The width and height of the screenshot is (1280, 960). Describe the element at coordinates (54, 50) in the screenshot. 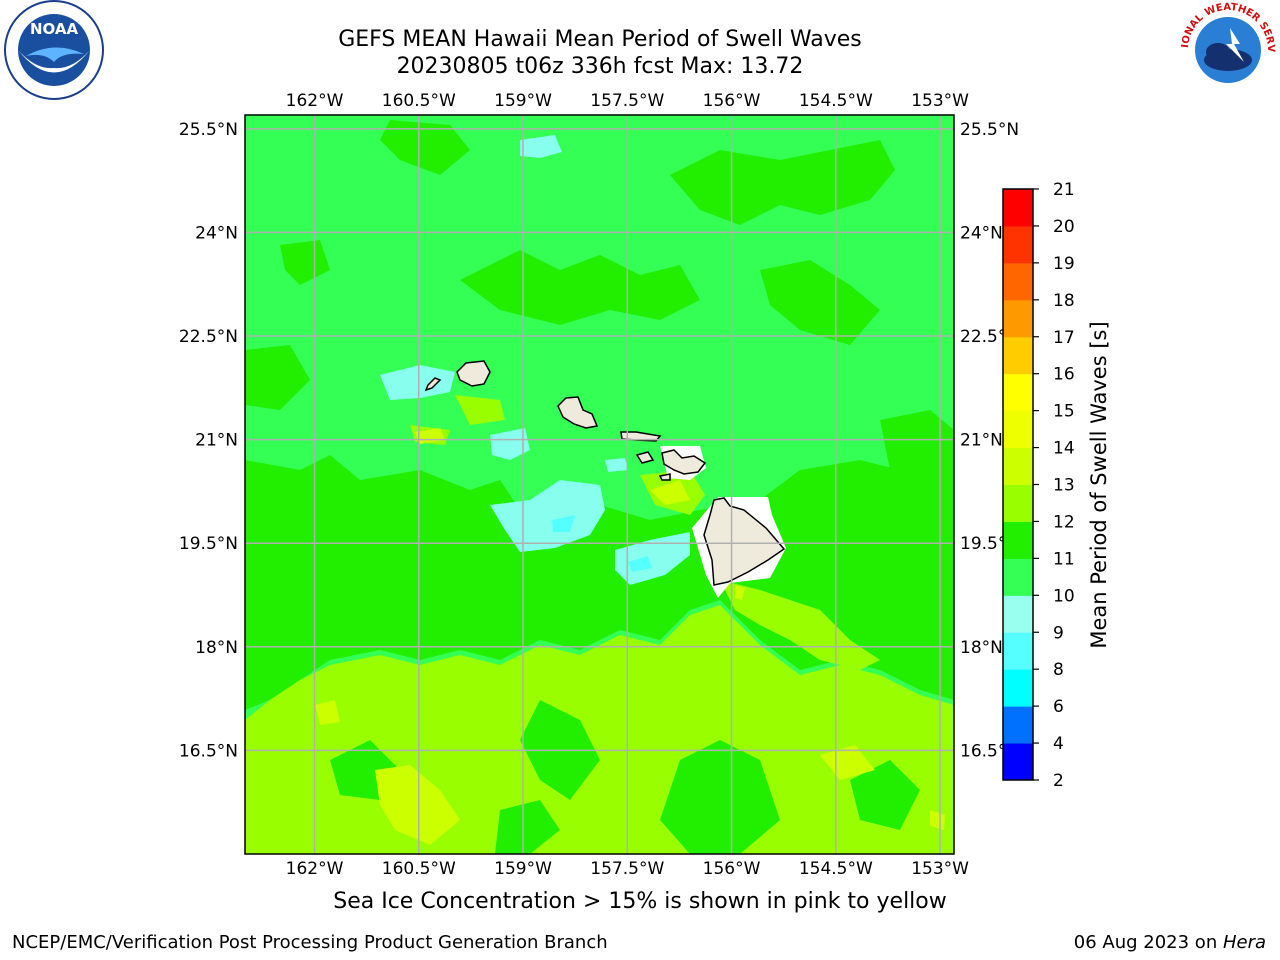

I see `noaa-logo-icon: NOAA` at that location.